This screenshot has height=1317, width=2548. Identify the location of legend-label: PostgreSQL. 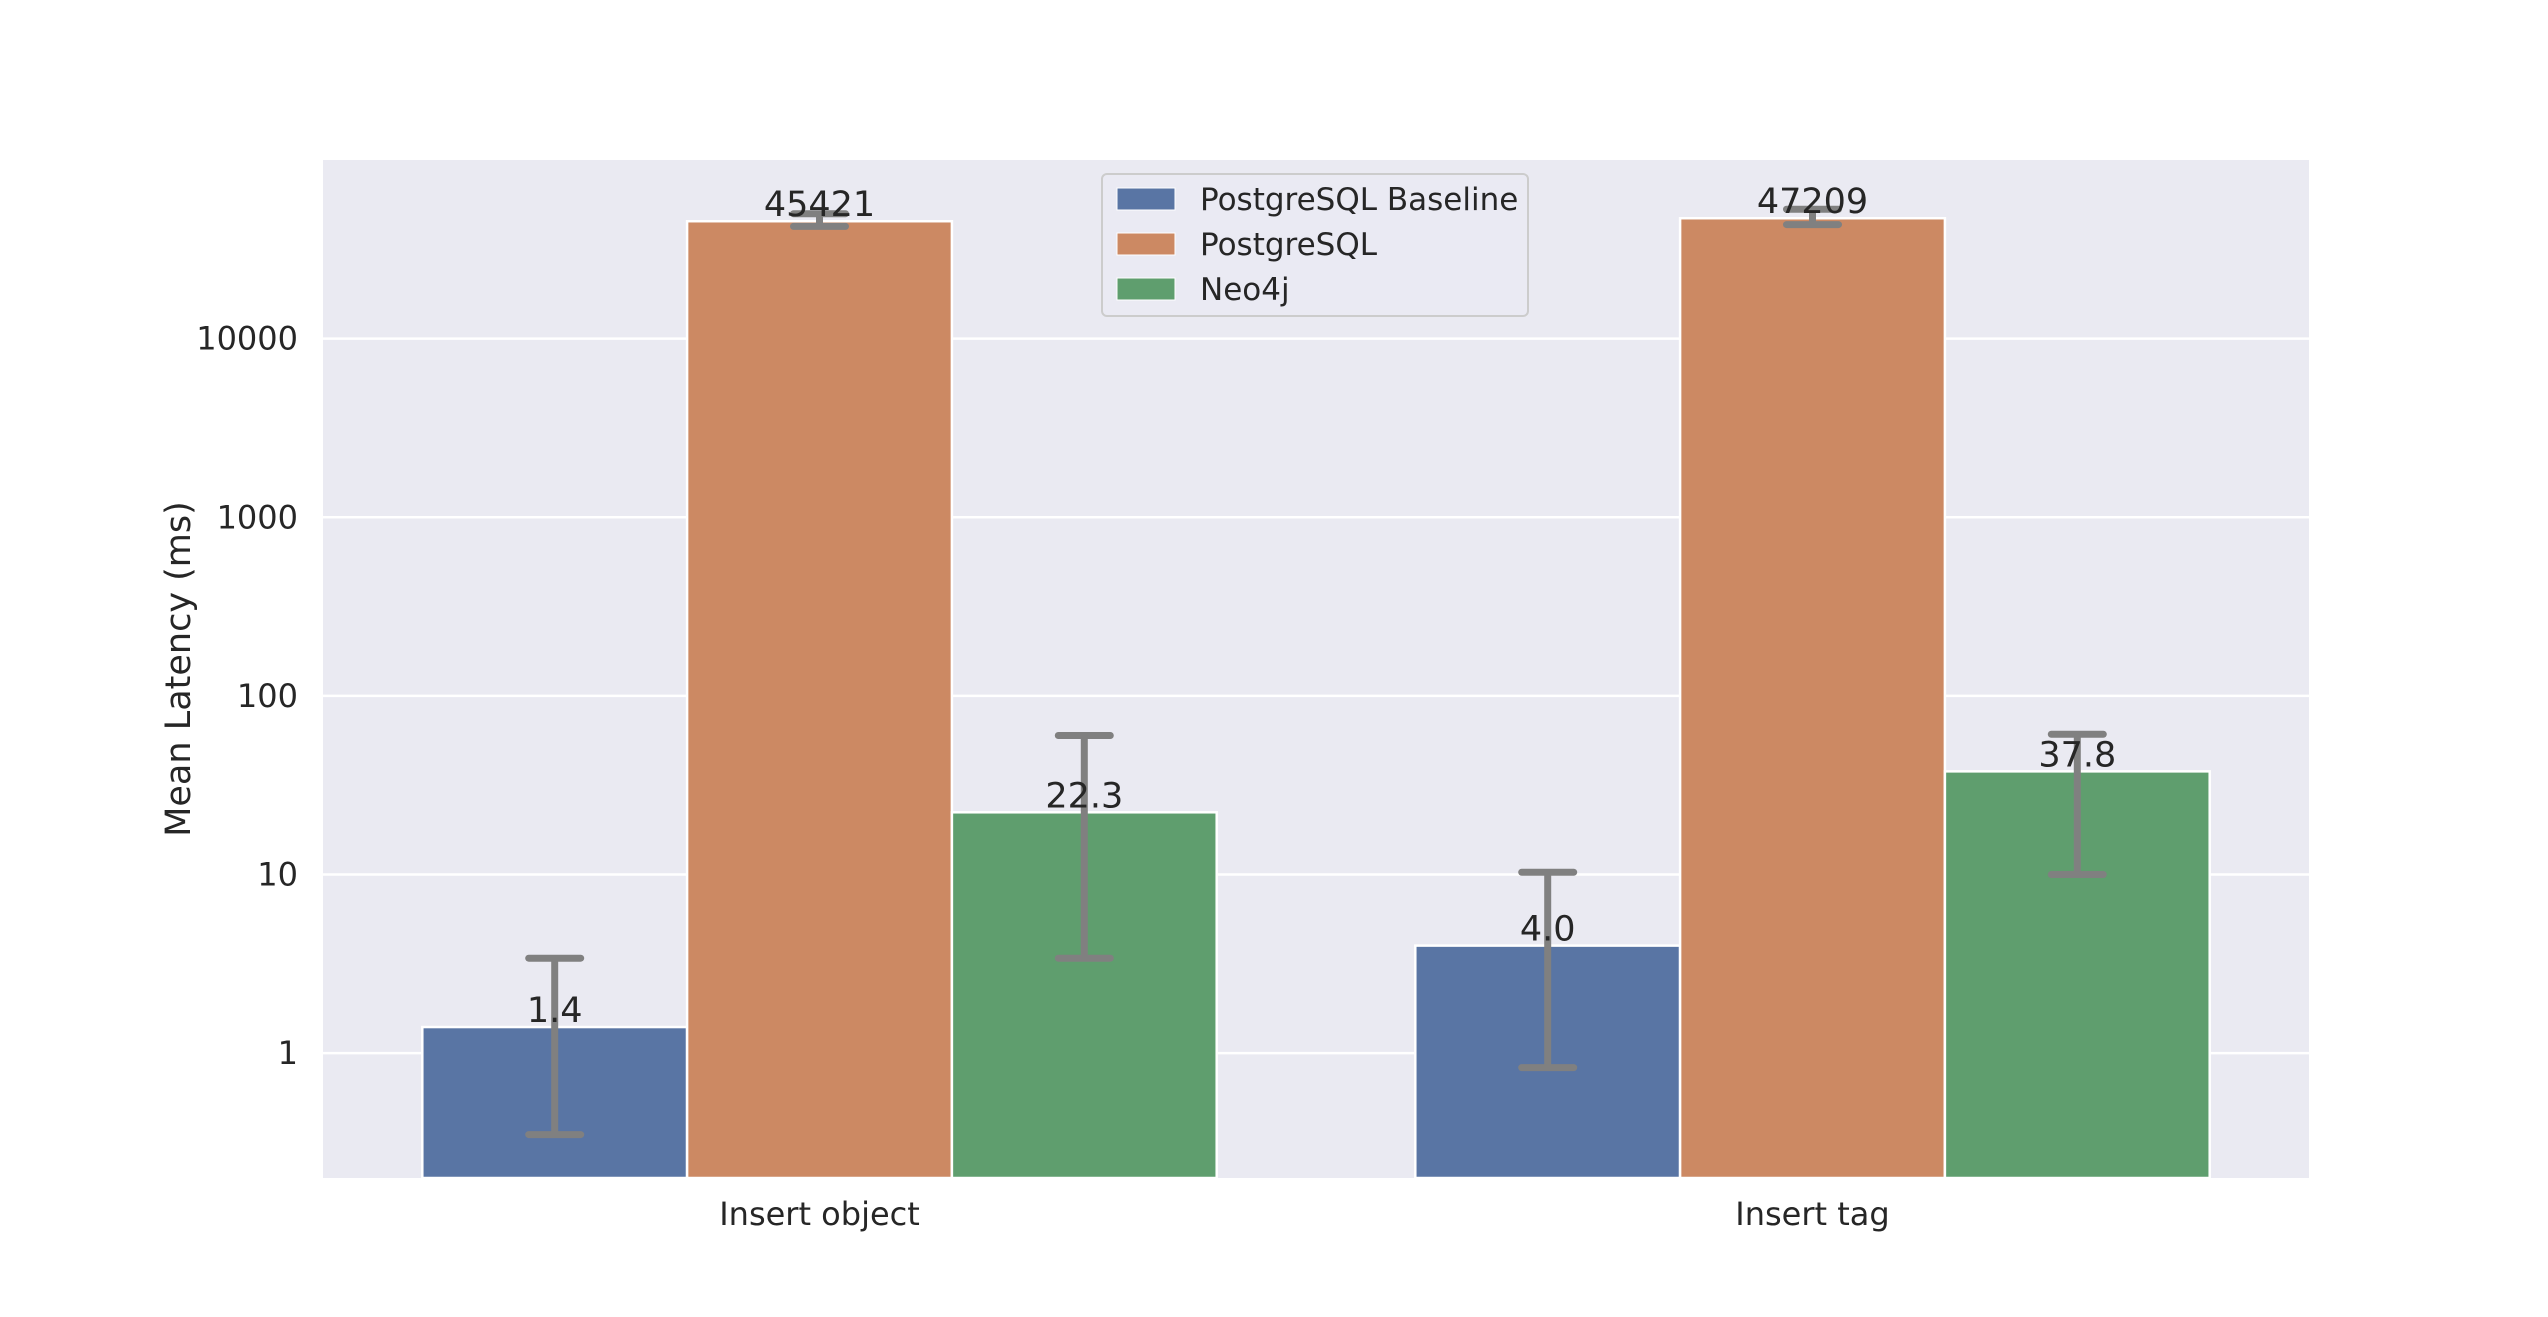
(1289, 245).